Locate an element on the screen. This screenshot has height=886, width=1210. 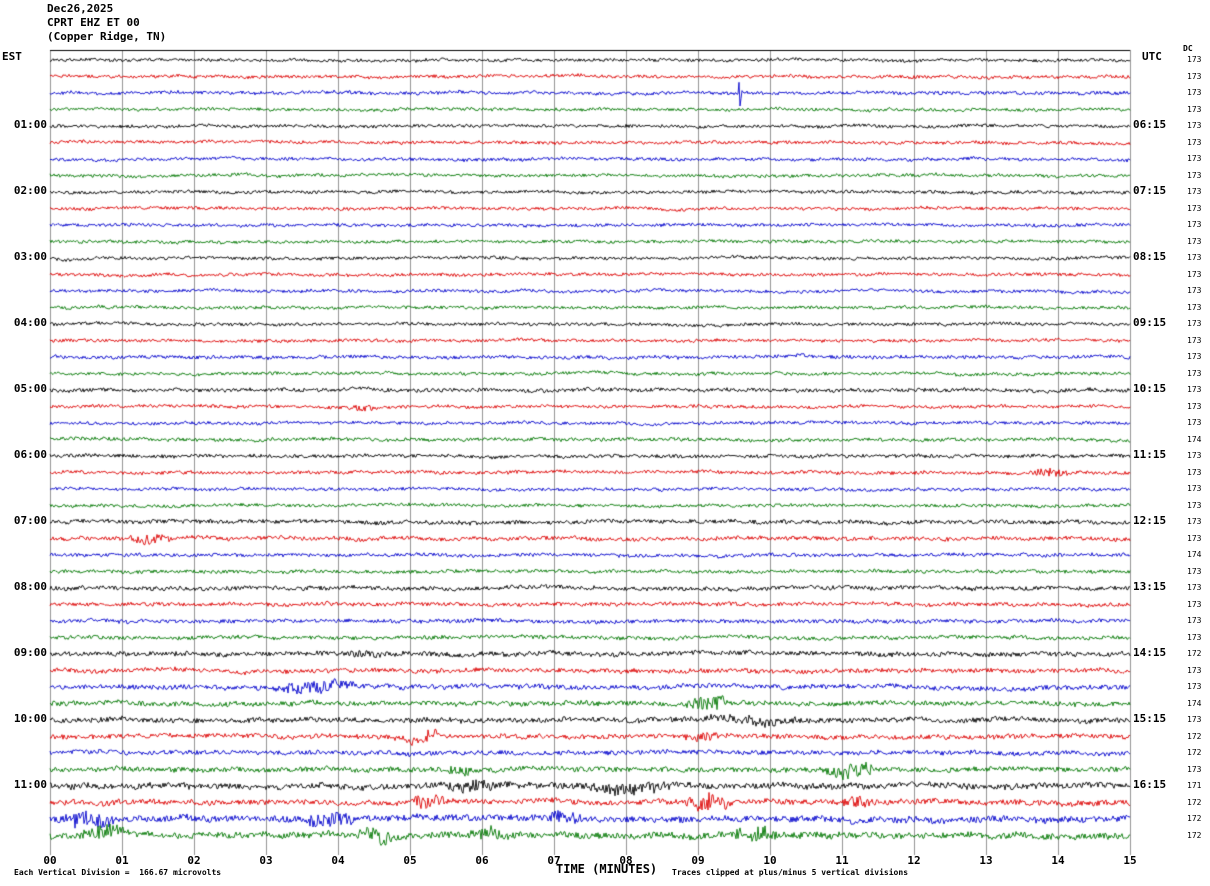
x-tick-label: 12 is located at coordinates (914, 860).